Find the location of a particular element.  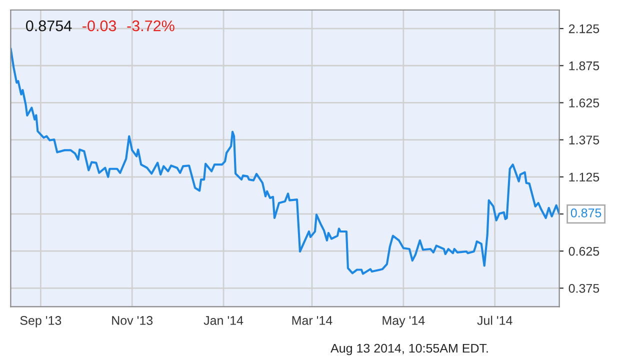

y-tick-label: 1.625 is located at coordinates (584, 103).